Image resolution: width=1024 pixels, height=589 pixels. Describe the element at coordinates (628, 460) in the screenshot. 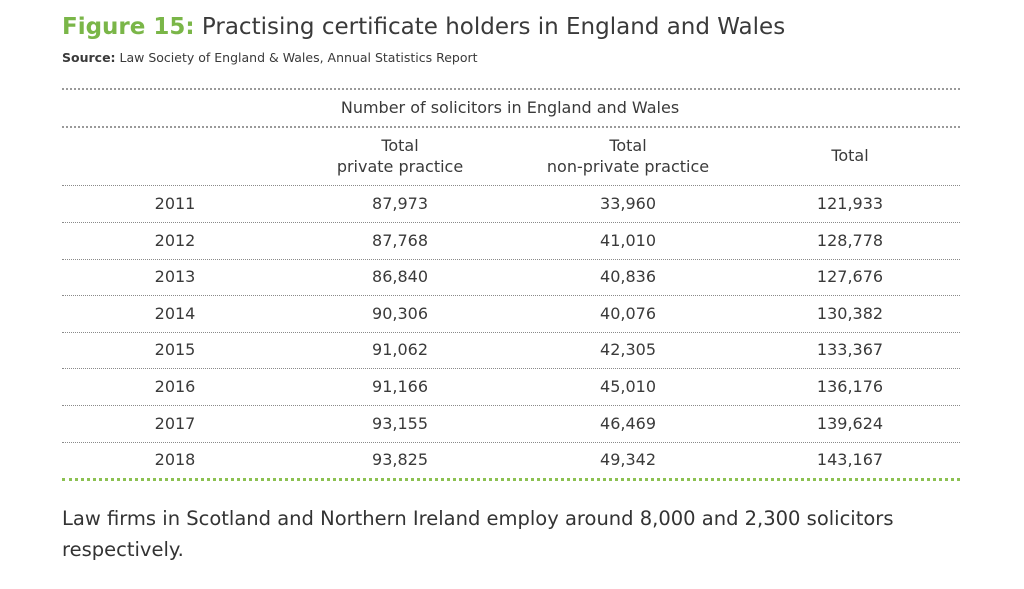

I see `cell: 49,342` at that location.